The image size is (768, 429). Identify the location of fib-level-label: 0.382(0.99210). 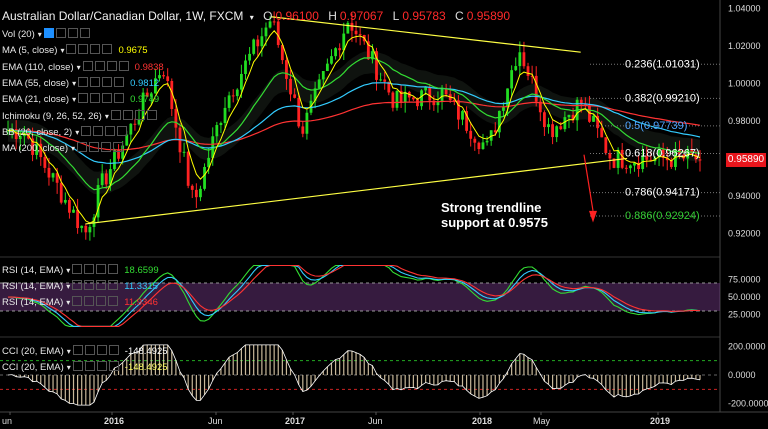
(662, 98).